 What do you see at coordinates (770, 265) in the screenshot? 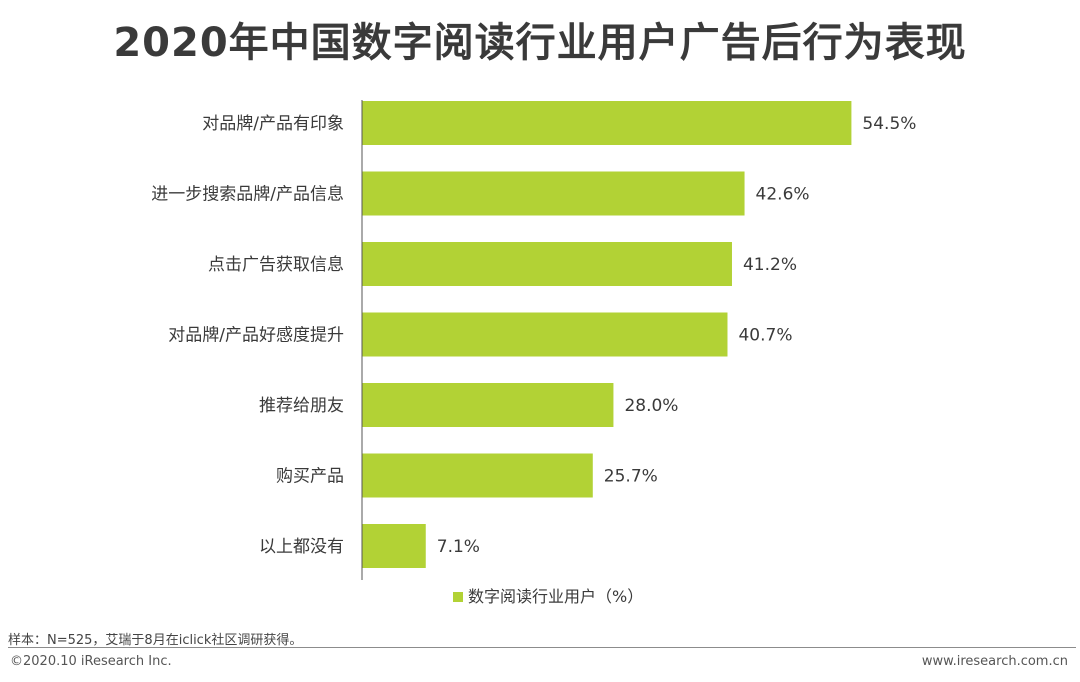
I see `value-label: 41.2%` at bounding box center [770, 265].